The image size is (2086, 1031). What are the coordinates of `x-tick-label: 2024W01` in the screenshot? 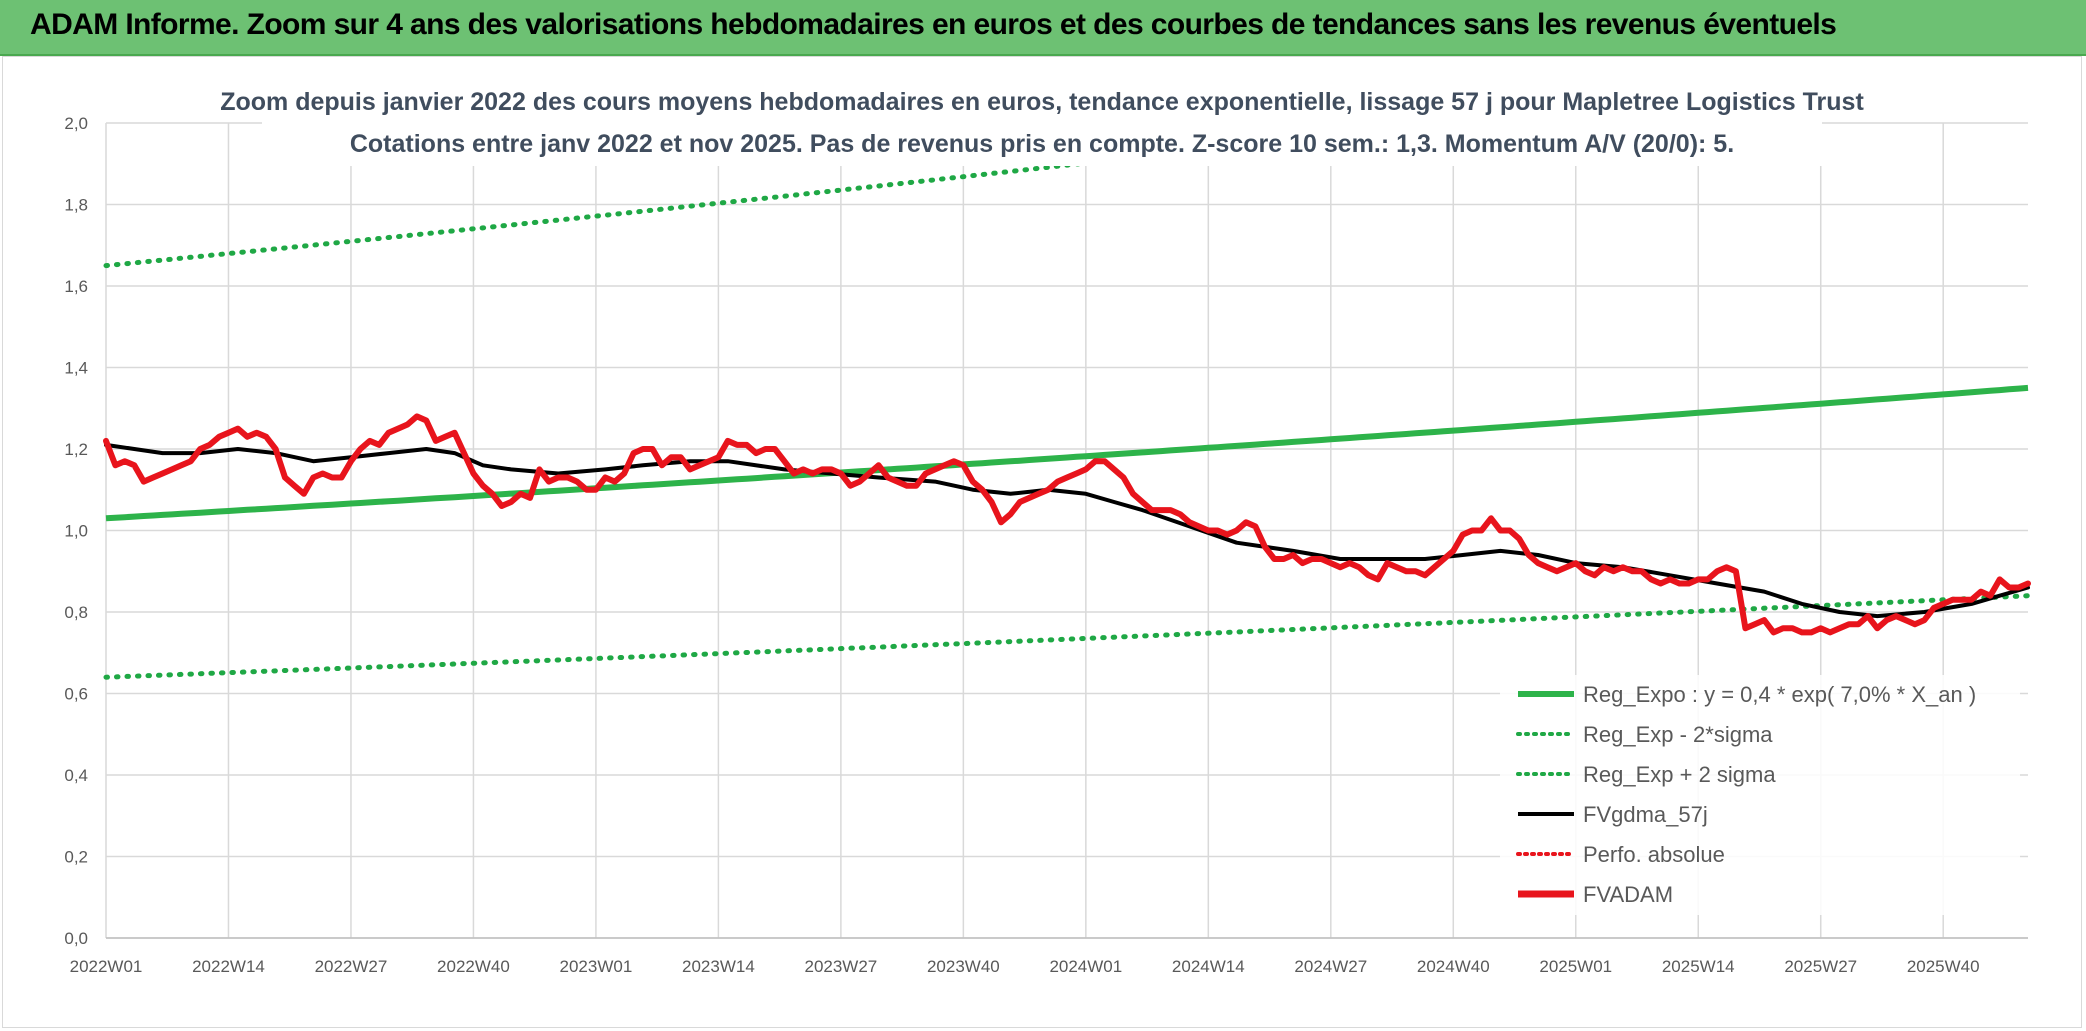 It's located at (1085, 966).